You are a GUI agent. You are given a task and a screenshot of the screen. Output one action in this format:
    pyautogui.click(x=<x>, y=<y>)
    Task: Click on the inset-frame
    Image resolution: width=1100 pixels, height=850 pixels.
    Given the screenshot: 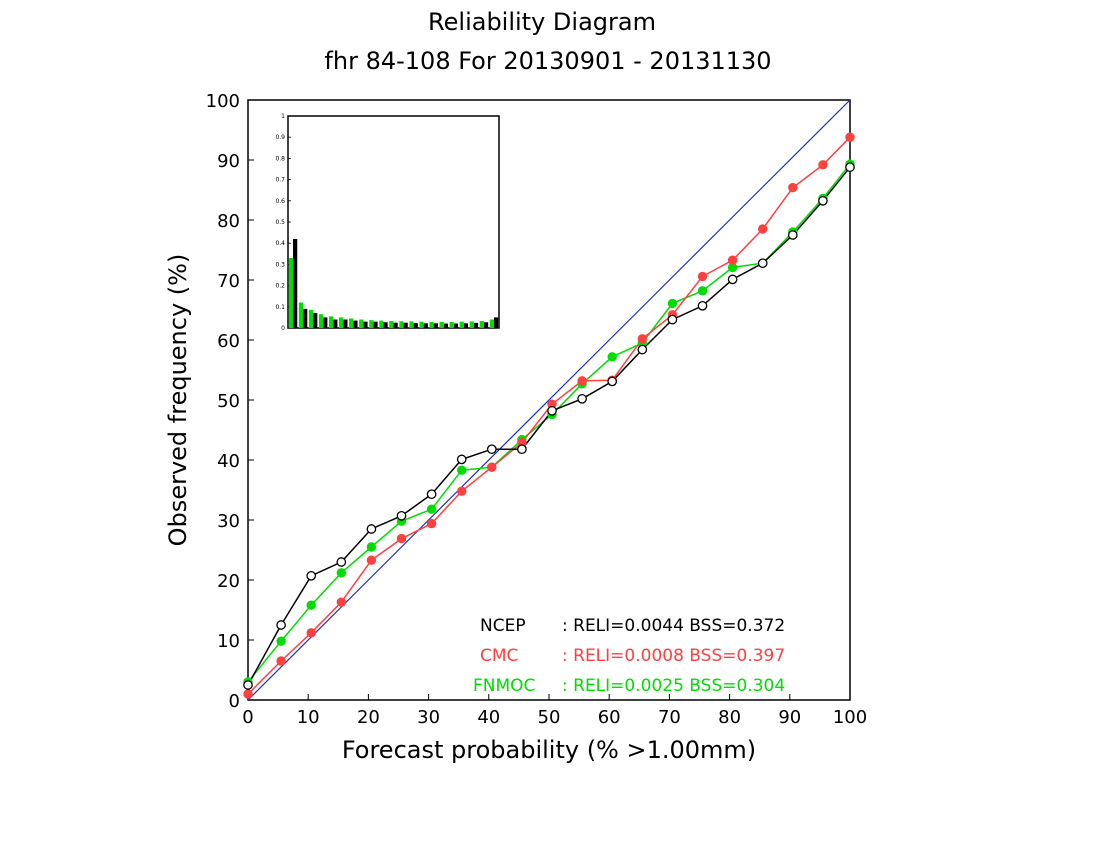 What is the action you would take?
    pyautogui.click(x=393, y=222)
    